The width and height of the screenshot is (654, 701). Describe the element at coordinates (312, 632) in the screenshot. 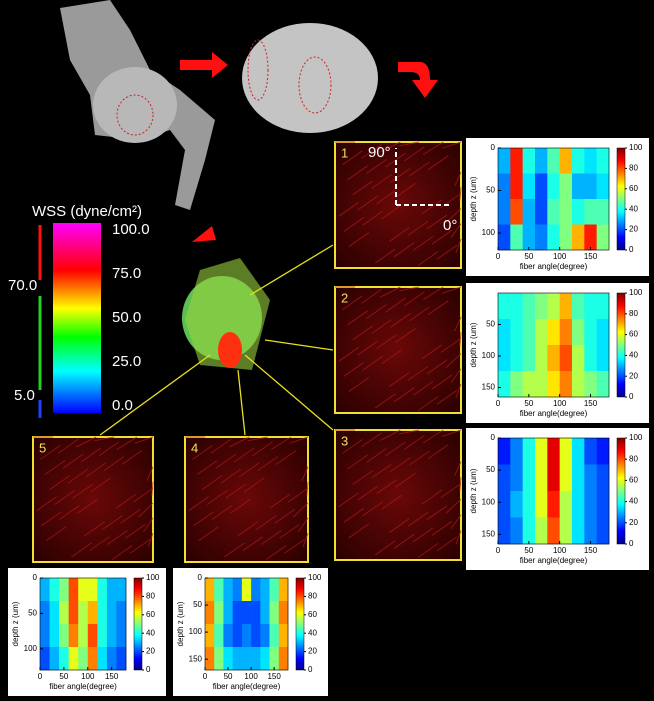

I see `colorbar-tick-label: 40` at that location.